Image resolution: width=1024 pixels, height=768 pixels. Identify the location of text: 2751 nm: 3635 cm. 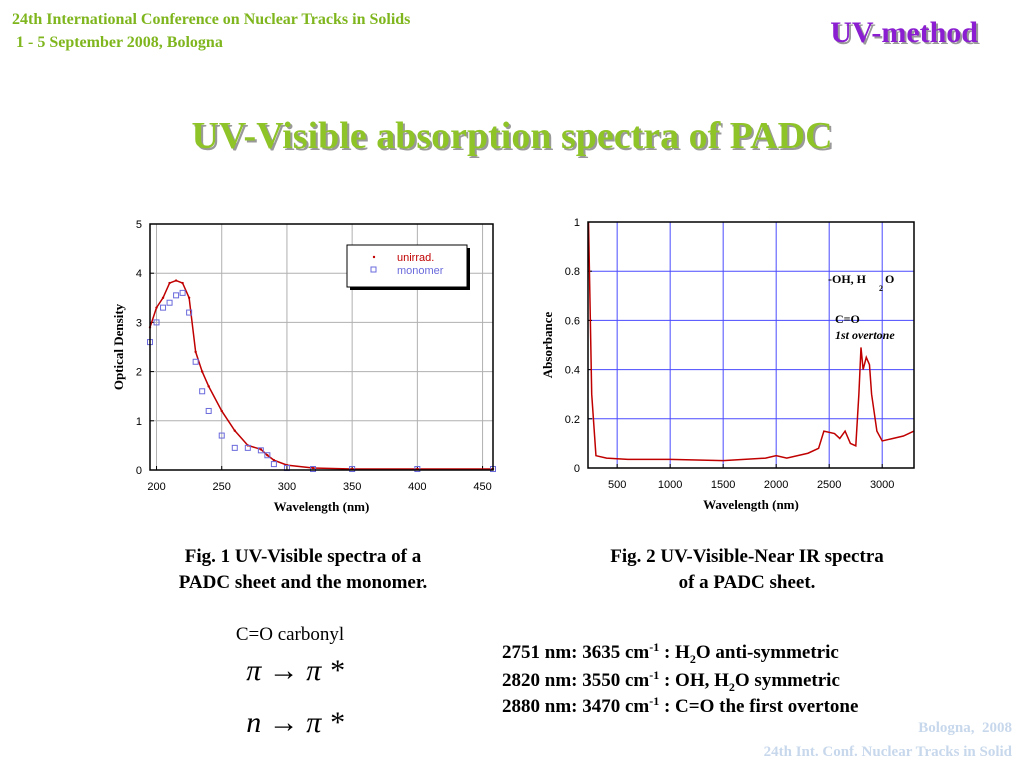
(575, 652).